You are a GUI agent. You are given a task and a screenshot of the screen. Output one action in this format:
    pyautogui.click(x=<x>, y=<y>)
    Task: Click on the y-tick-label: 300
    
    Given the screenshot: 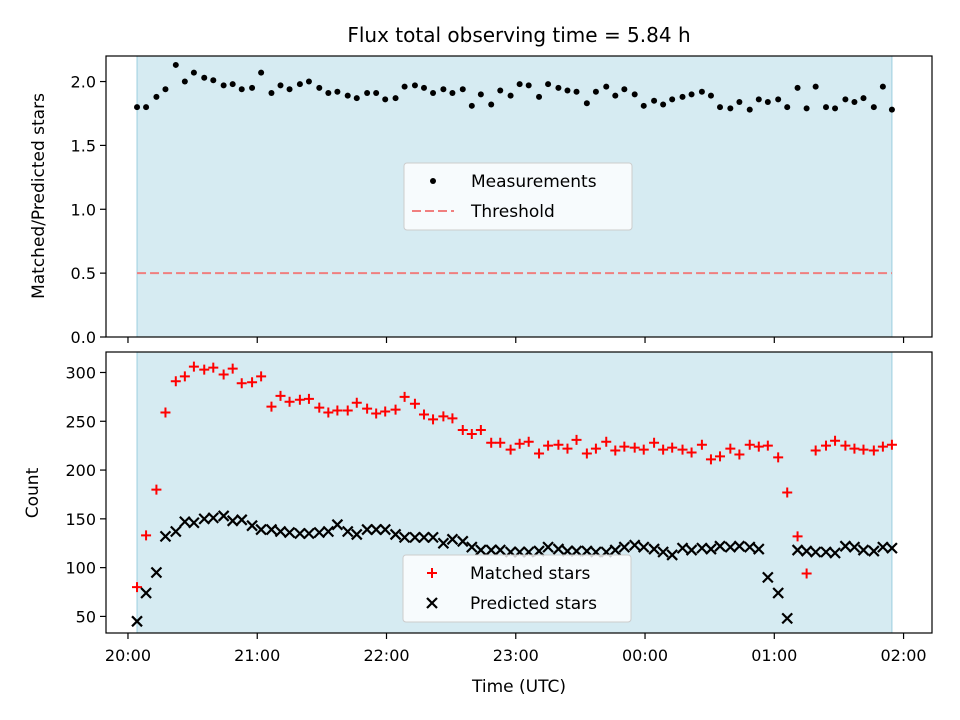 What is the action you would take?
    pyautogui.click(x=80, y=372)
    